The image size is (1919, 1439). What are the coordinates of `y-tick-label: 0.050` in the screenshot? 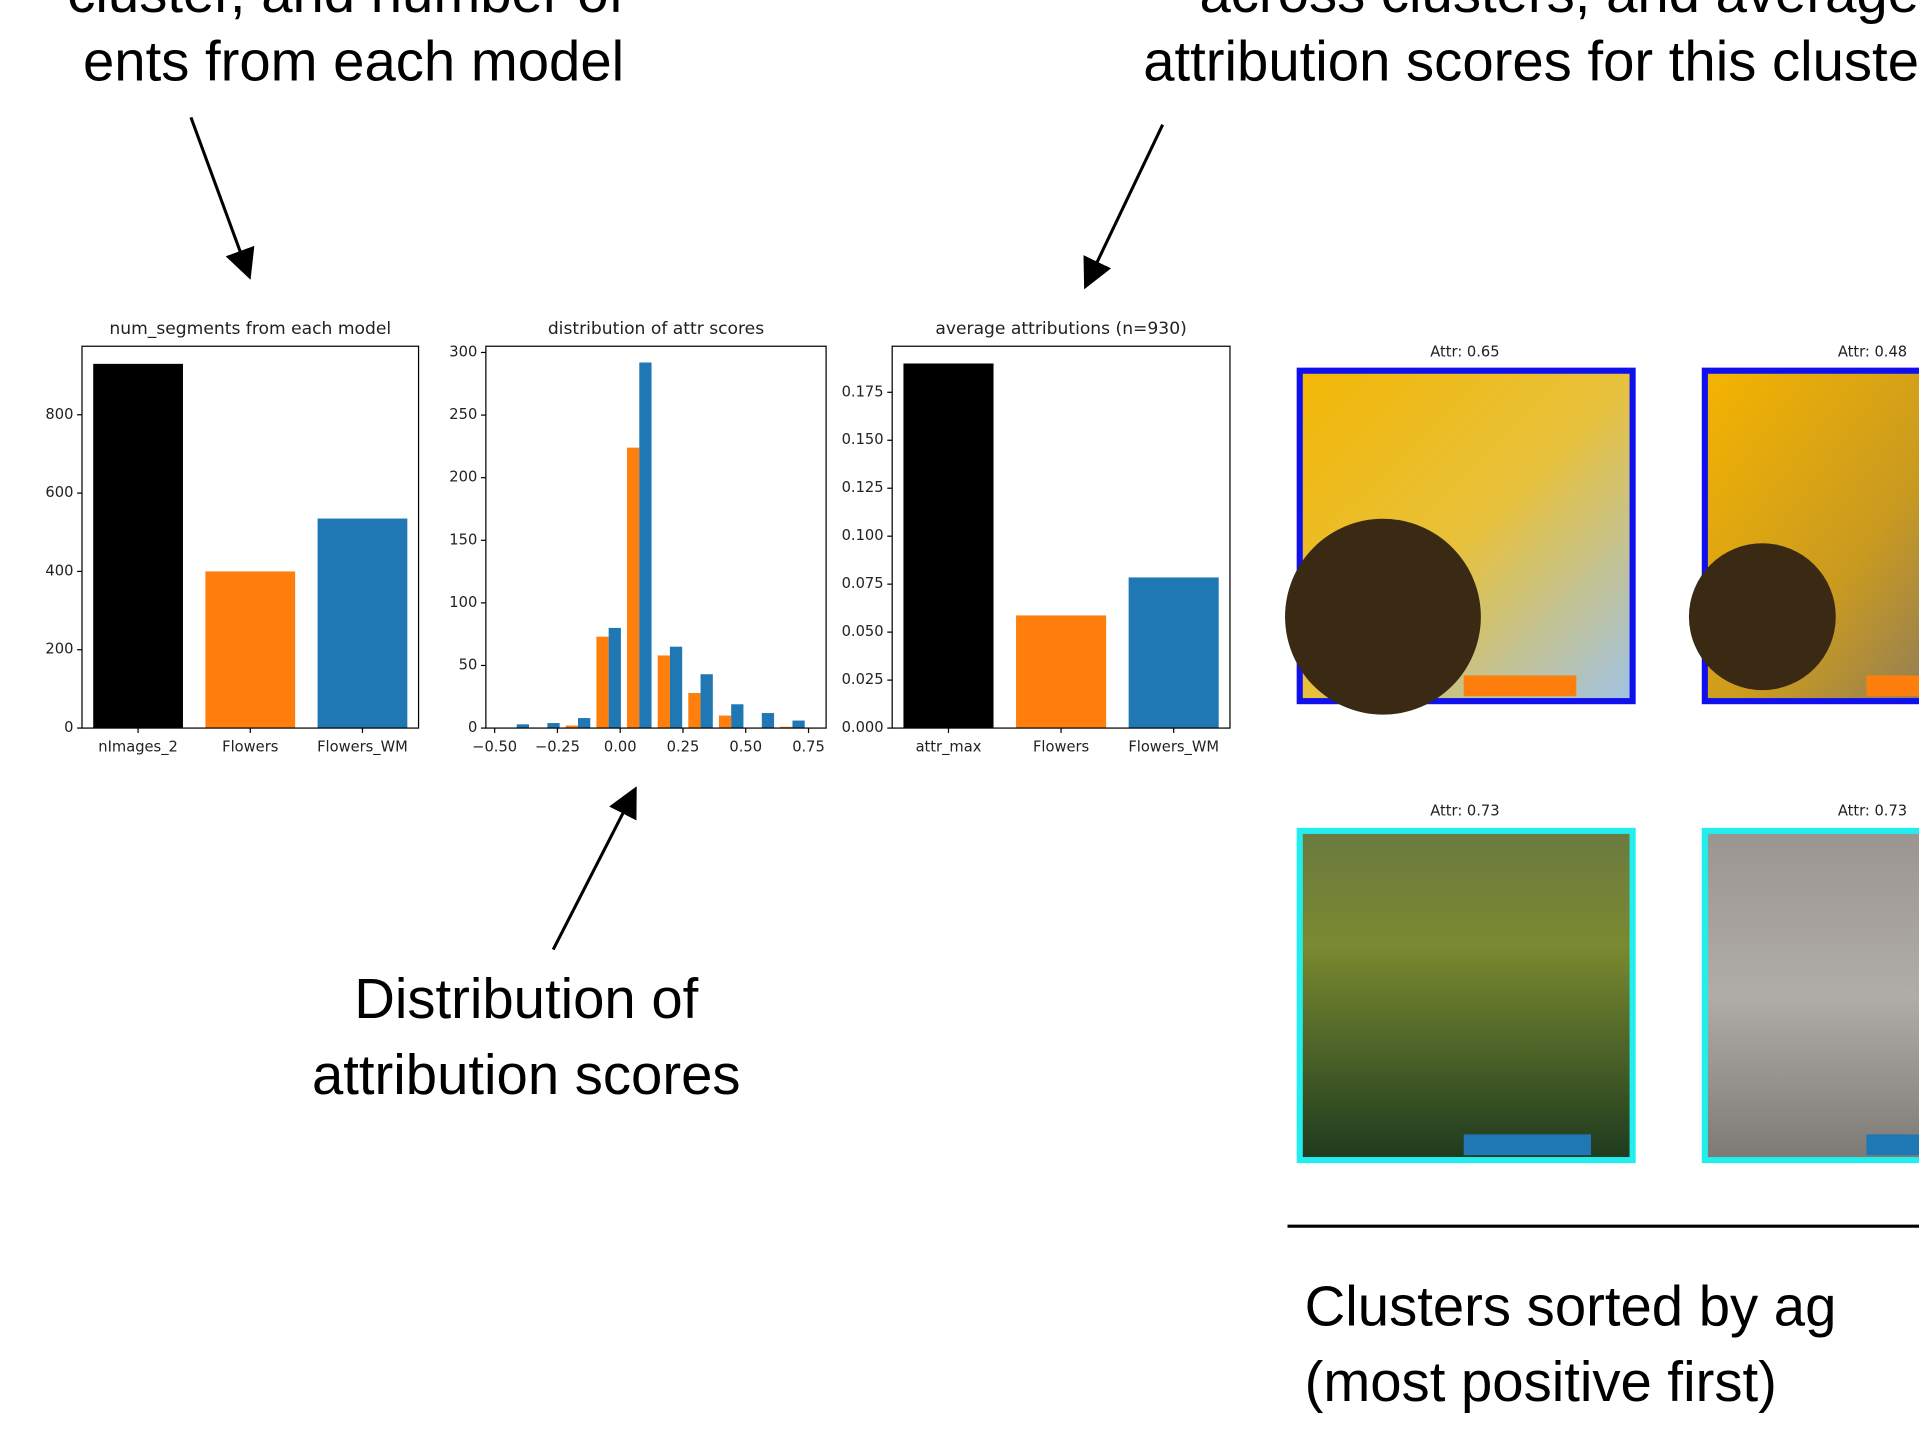 It's located at (863, 631).